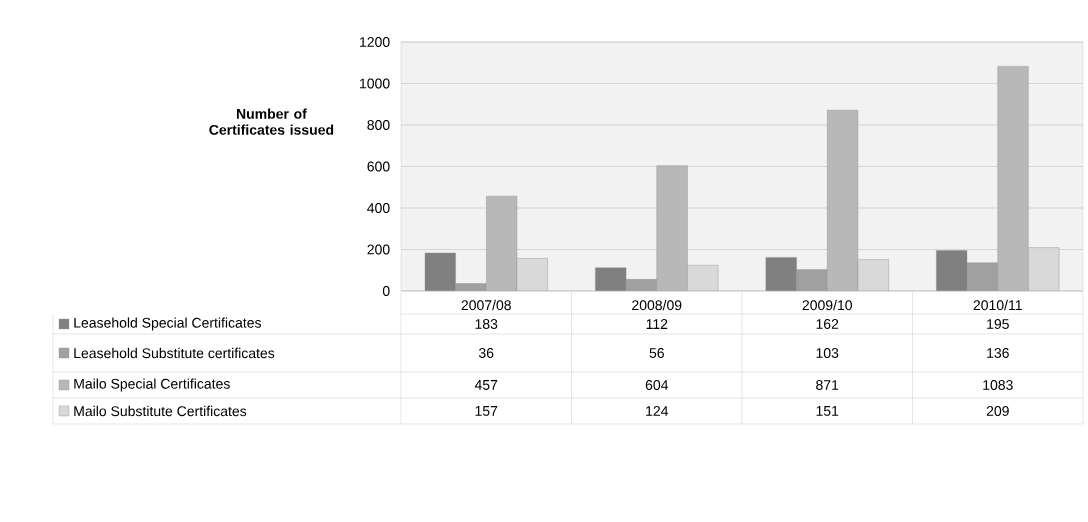 The image size is (1088, 522). I want to click on x-tick-label: 2008/09, so click(657, 305).